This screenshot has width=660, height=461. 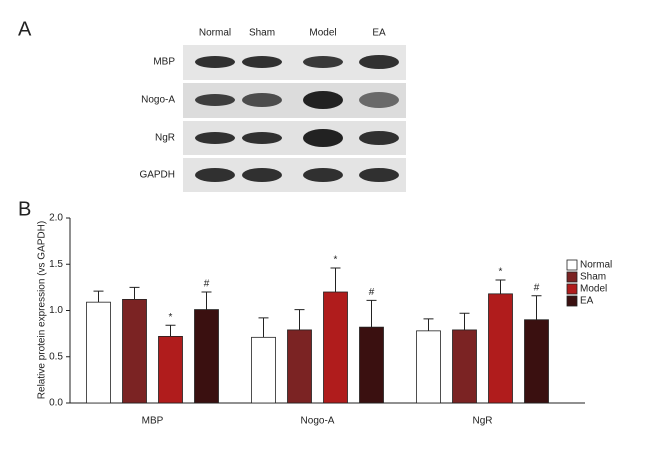 What do you see at coordinates (56, 264) in the screenshot?
I see `y-tick-label: 1.5` at bounding box center [56, 264].